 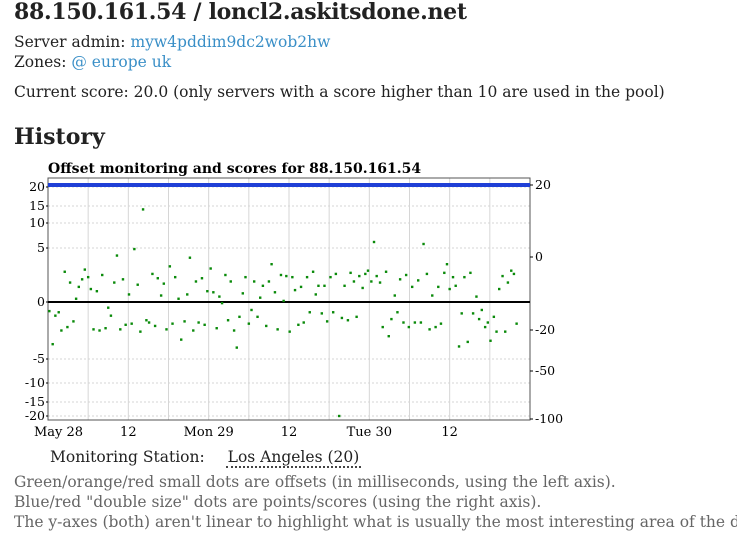 What do you see at coordinates (230, 42) in the screenshot?
I see `server-admin-link: myw4pddim9dc2wob2hw` at bounding box center [230, 42].